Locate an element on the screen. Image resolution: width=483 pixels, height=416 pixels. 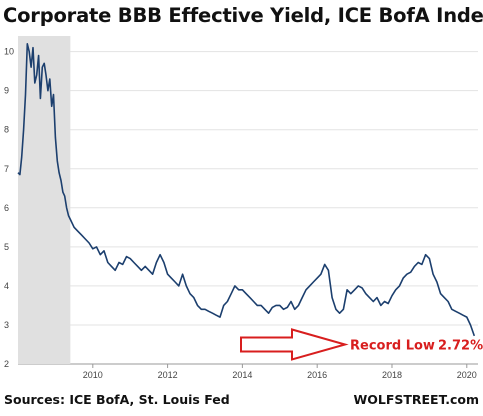
record-low-annotation: Record Low 2.72% is located at coordinates (361, 344).